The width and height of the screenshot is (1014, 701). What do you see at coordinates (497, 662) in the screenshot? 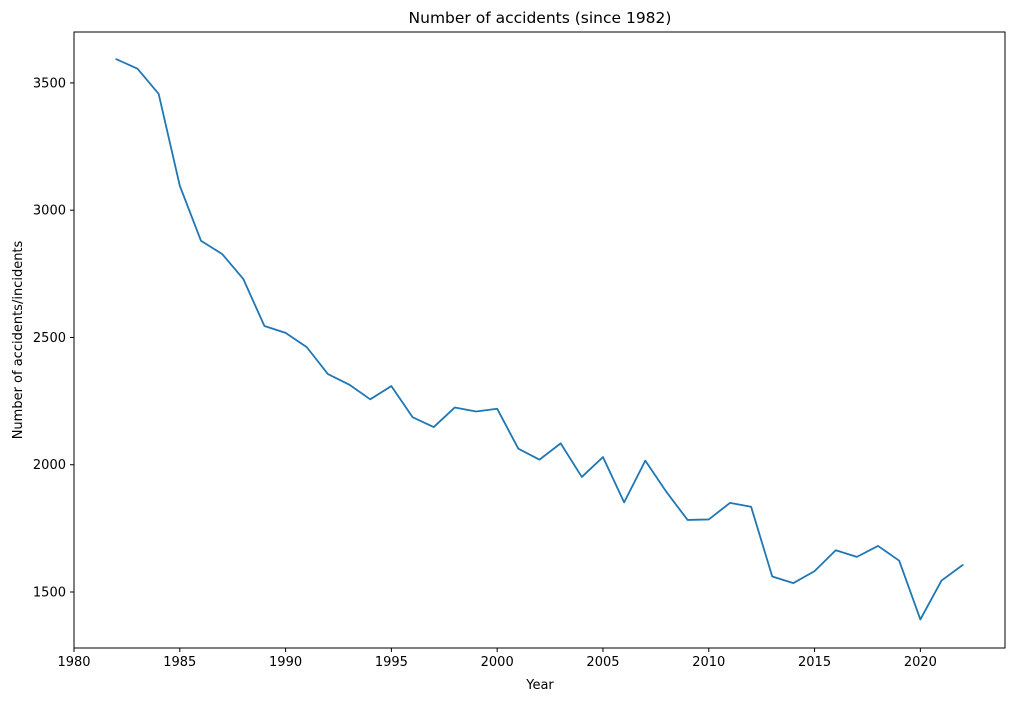
I see `x-tick-label: 2000` at bounding box center [497, 662].